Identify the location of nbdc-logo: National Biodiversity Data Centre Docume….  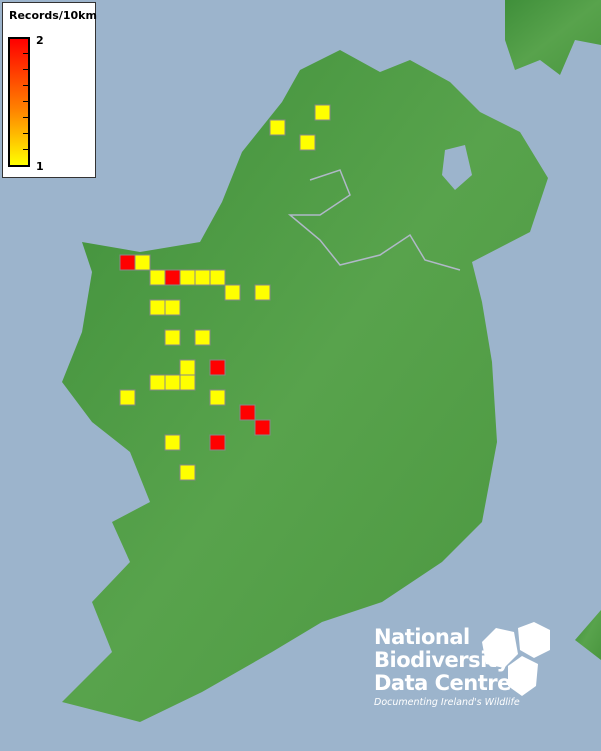
(447, 667).